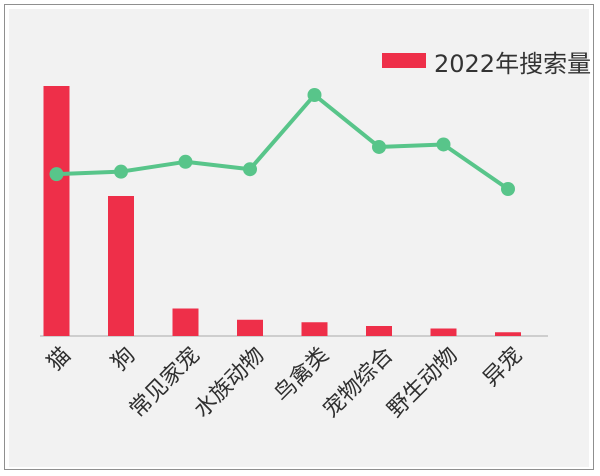 The image size is (600, 476). I want to click on legend-bar-swatch, so click(404, 60).